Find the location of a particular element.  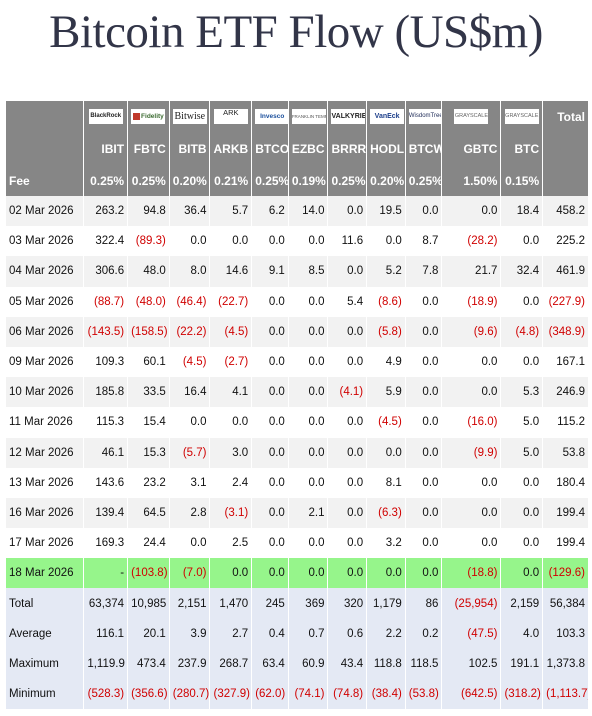

flow-value: 94.8 is located at coordinates (148, 211).